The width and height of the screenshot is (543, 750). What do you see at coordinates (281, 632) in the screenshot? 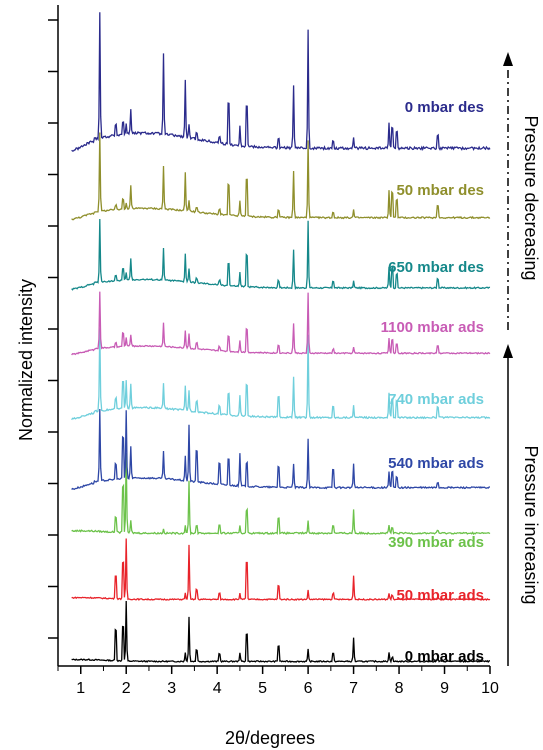
I see `series-line-0-mbar-ads` at bounding box center [281, 632].